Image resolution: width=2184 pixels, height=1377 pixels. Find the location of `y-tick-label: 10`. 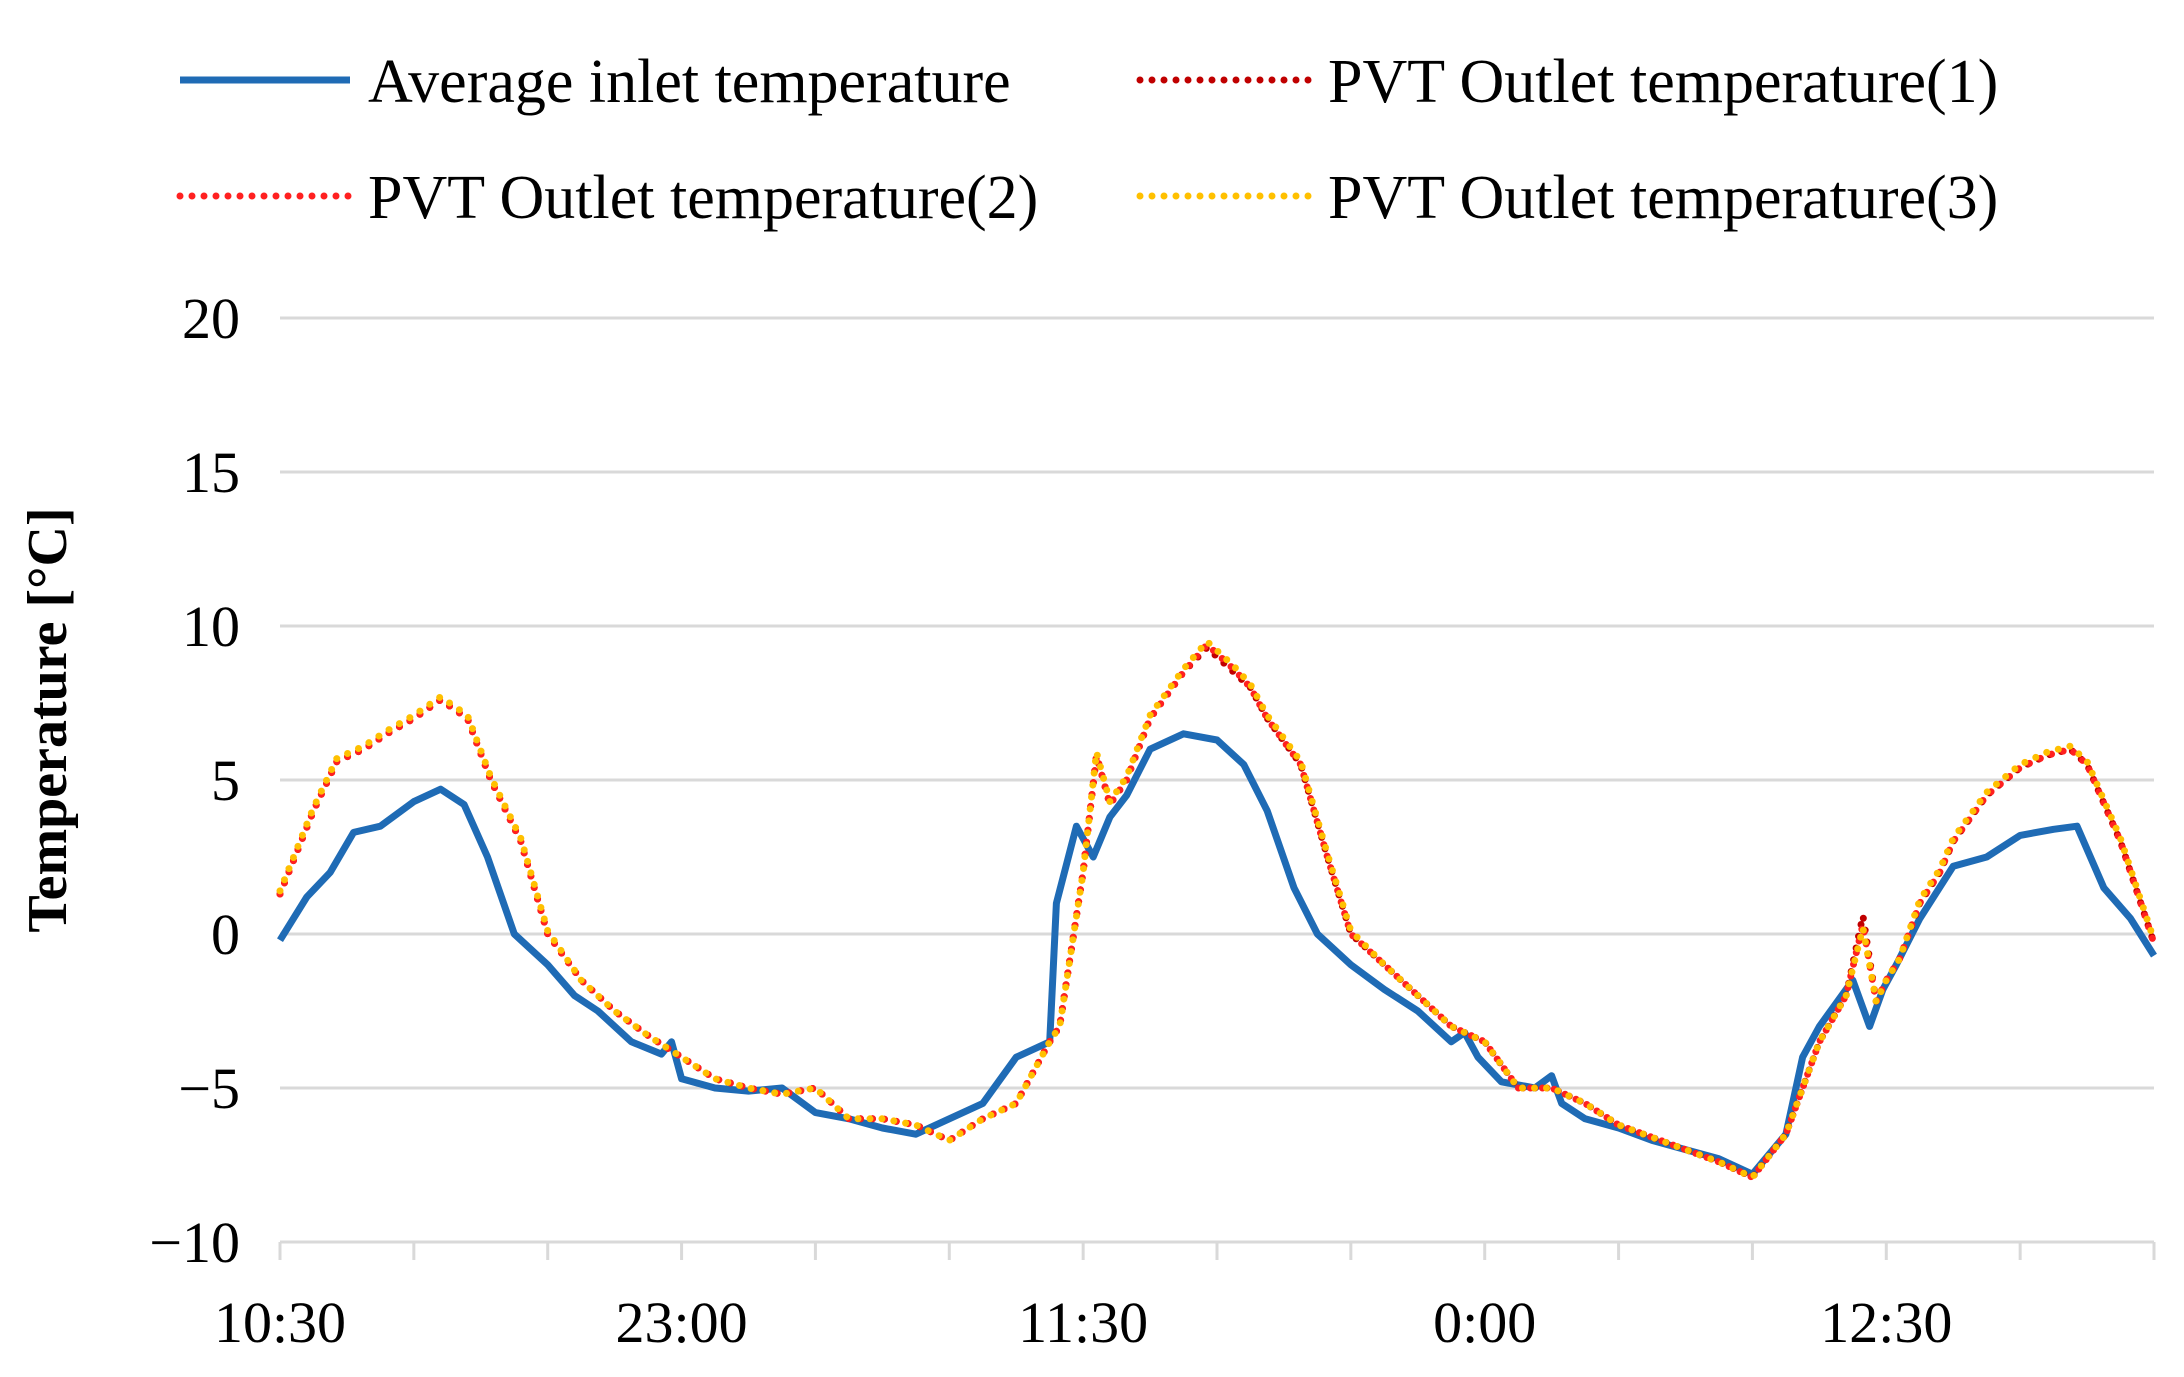

y-tick-label: 10 is located at coordinates (211, 626).